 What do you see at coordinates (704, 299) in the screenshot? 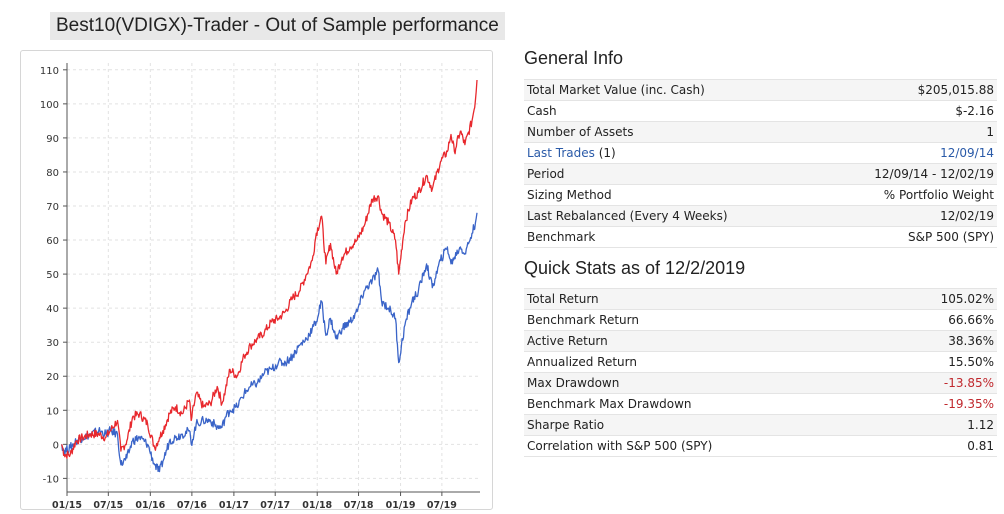
I see `row-label: Total Return` at bounding box center [704, 299].